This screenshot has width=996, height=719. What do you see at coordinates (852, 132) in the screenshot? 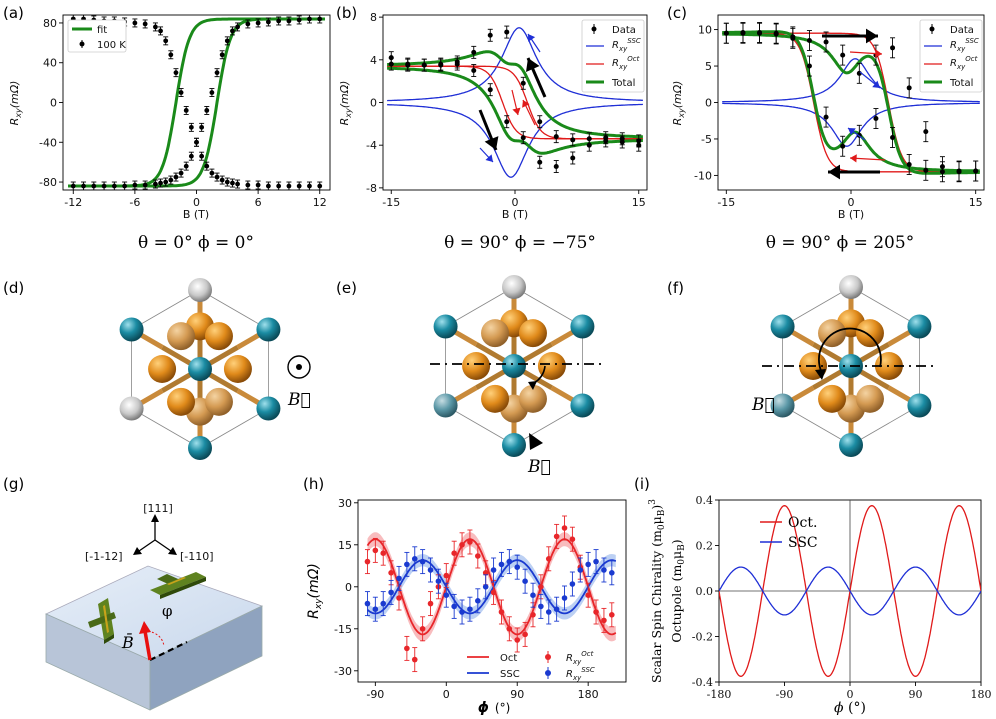
I see `sweep-arrow-ssc2-icon-head` at bounding box center [852, 132].